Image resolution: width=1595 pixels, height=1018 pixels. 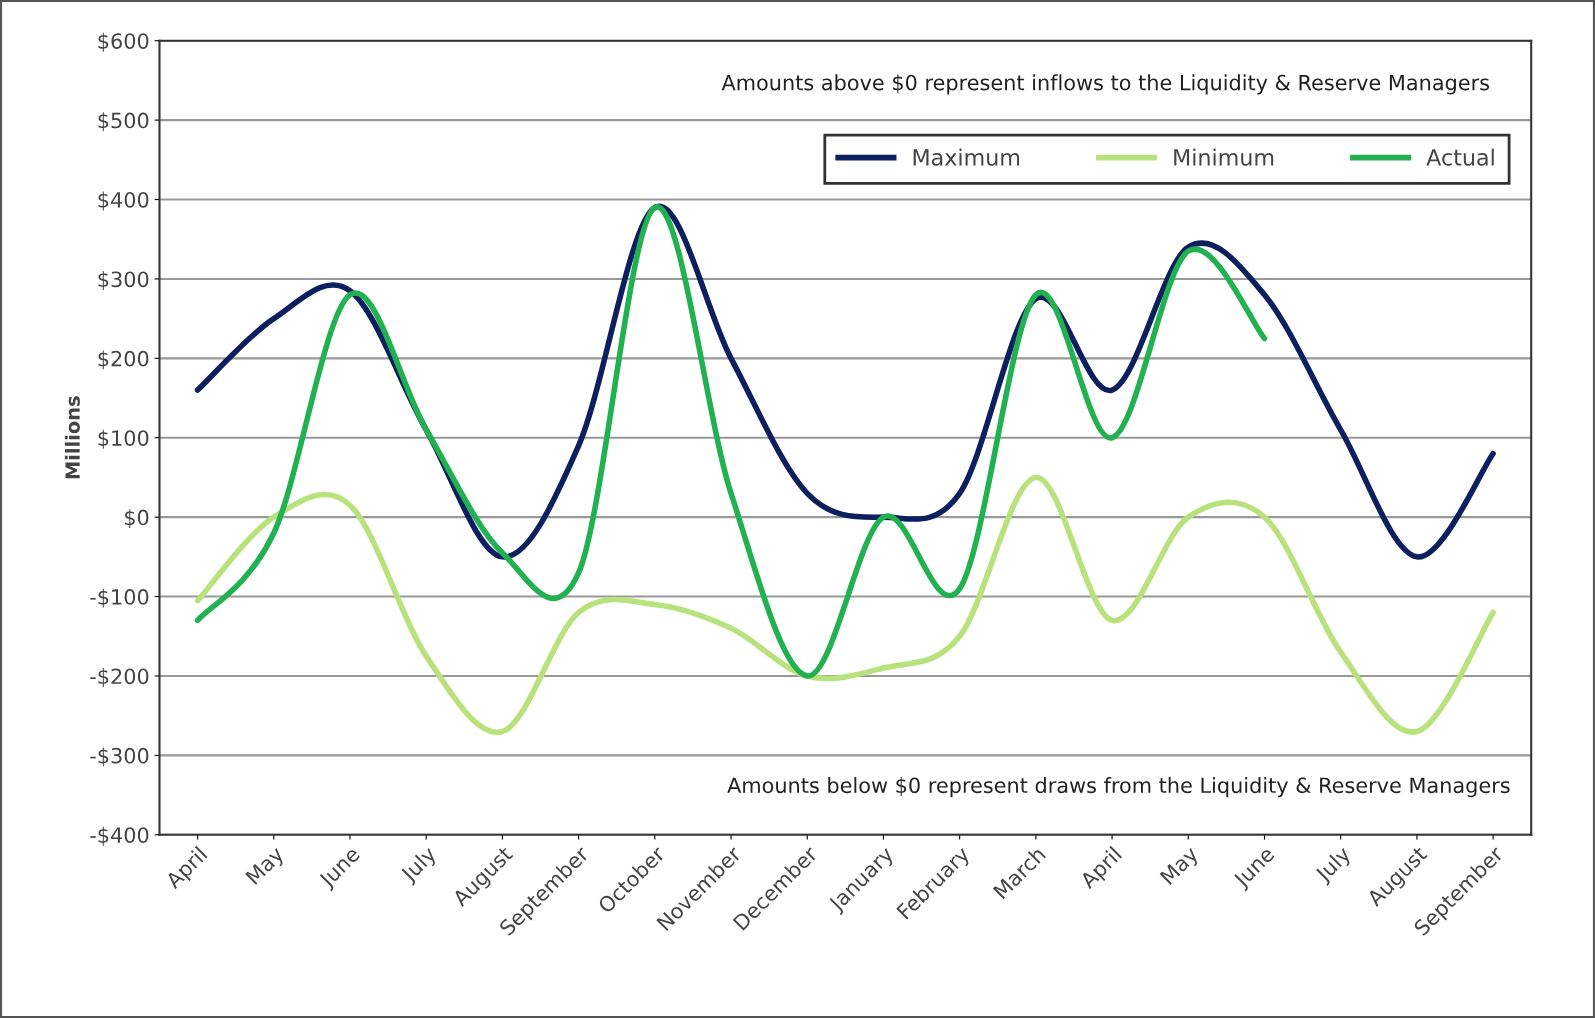 What do you see at coordinates (1105, 84) in the screenshot?
I see `annotation: Amounts above $0 represent inflows to the Liquidity & Reserve Managers` at bounding box center [1105, 84].